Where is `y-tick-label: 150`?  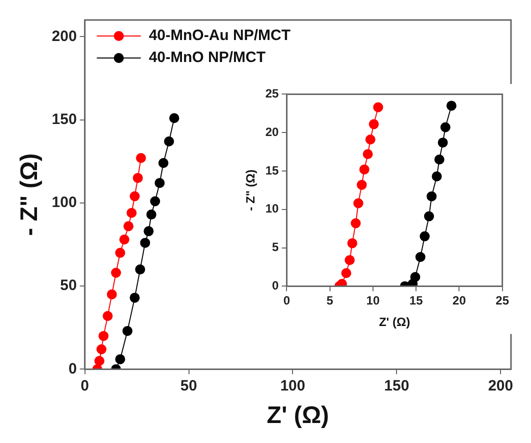
y-tick-label: 150 is located at coordinates (64, 119).